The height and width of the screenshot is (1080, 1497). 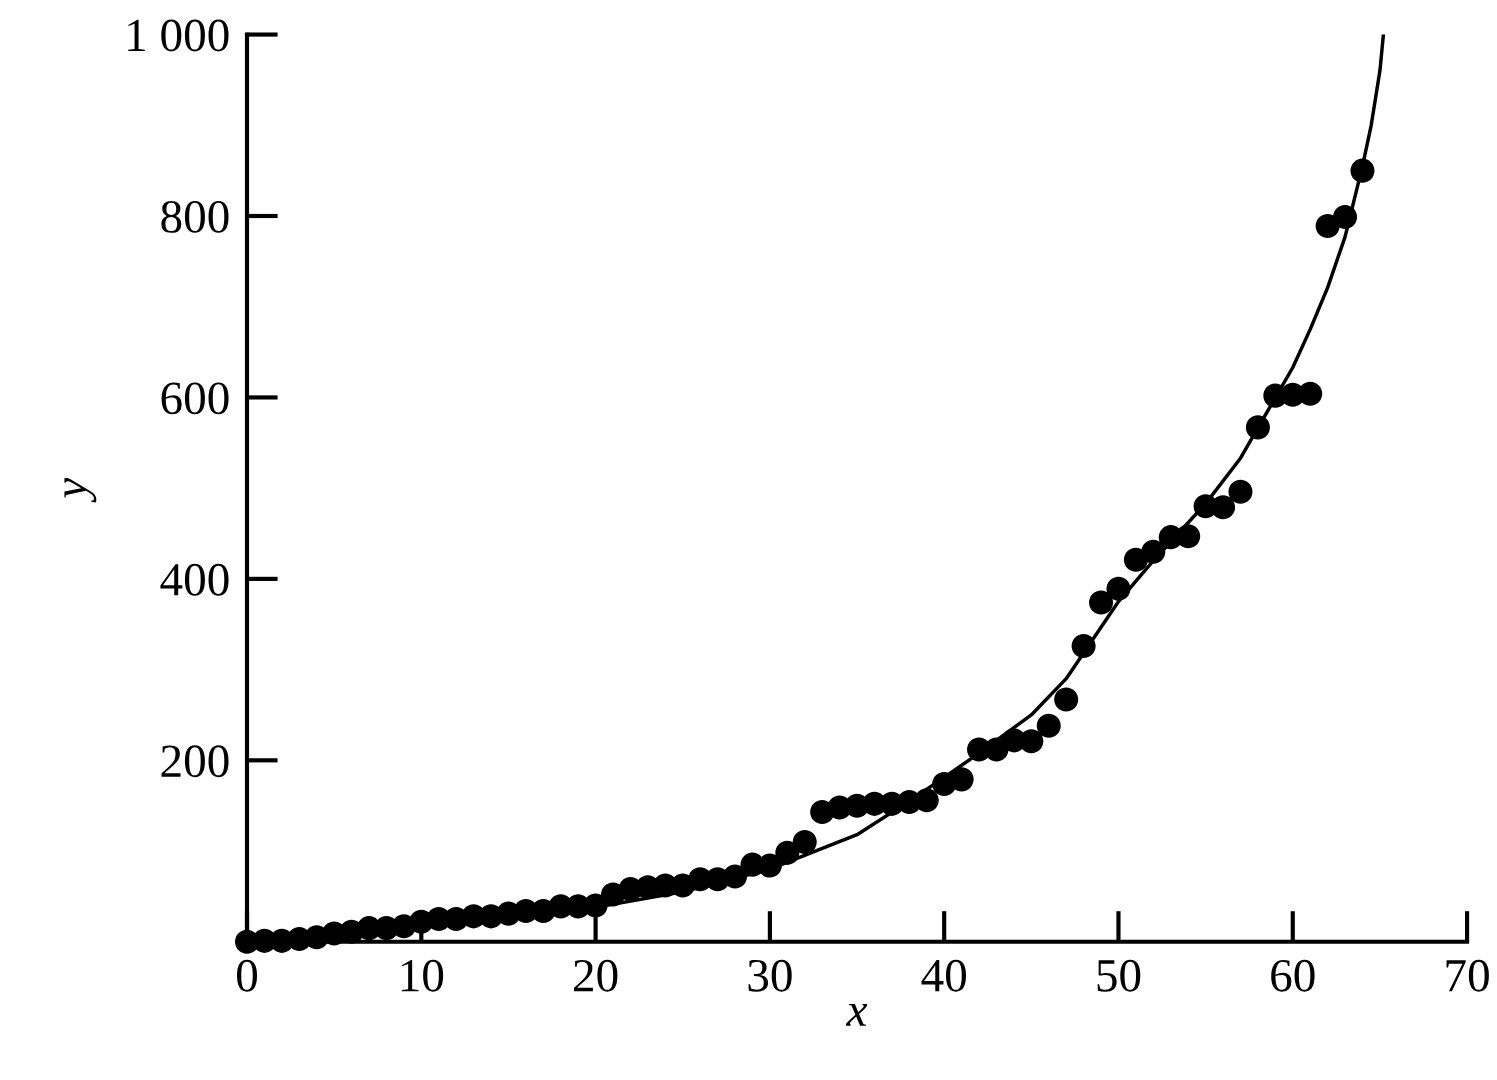 I want to click on x-tick-label: 60, so click(x=1293, y=975).